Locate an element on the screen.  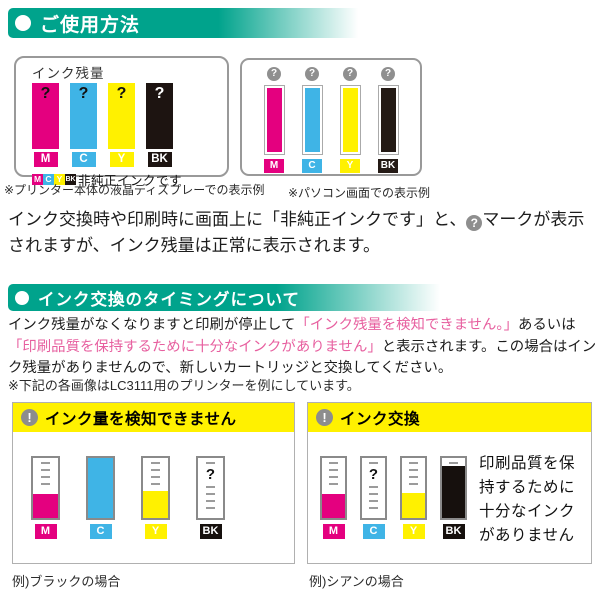
dialog-body: M C Y? BK is located at coordinates (153, 485).